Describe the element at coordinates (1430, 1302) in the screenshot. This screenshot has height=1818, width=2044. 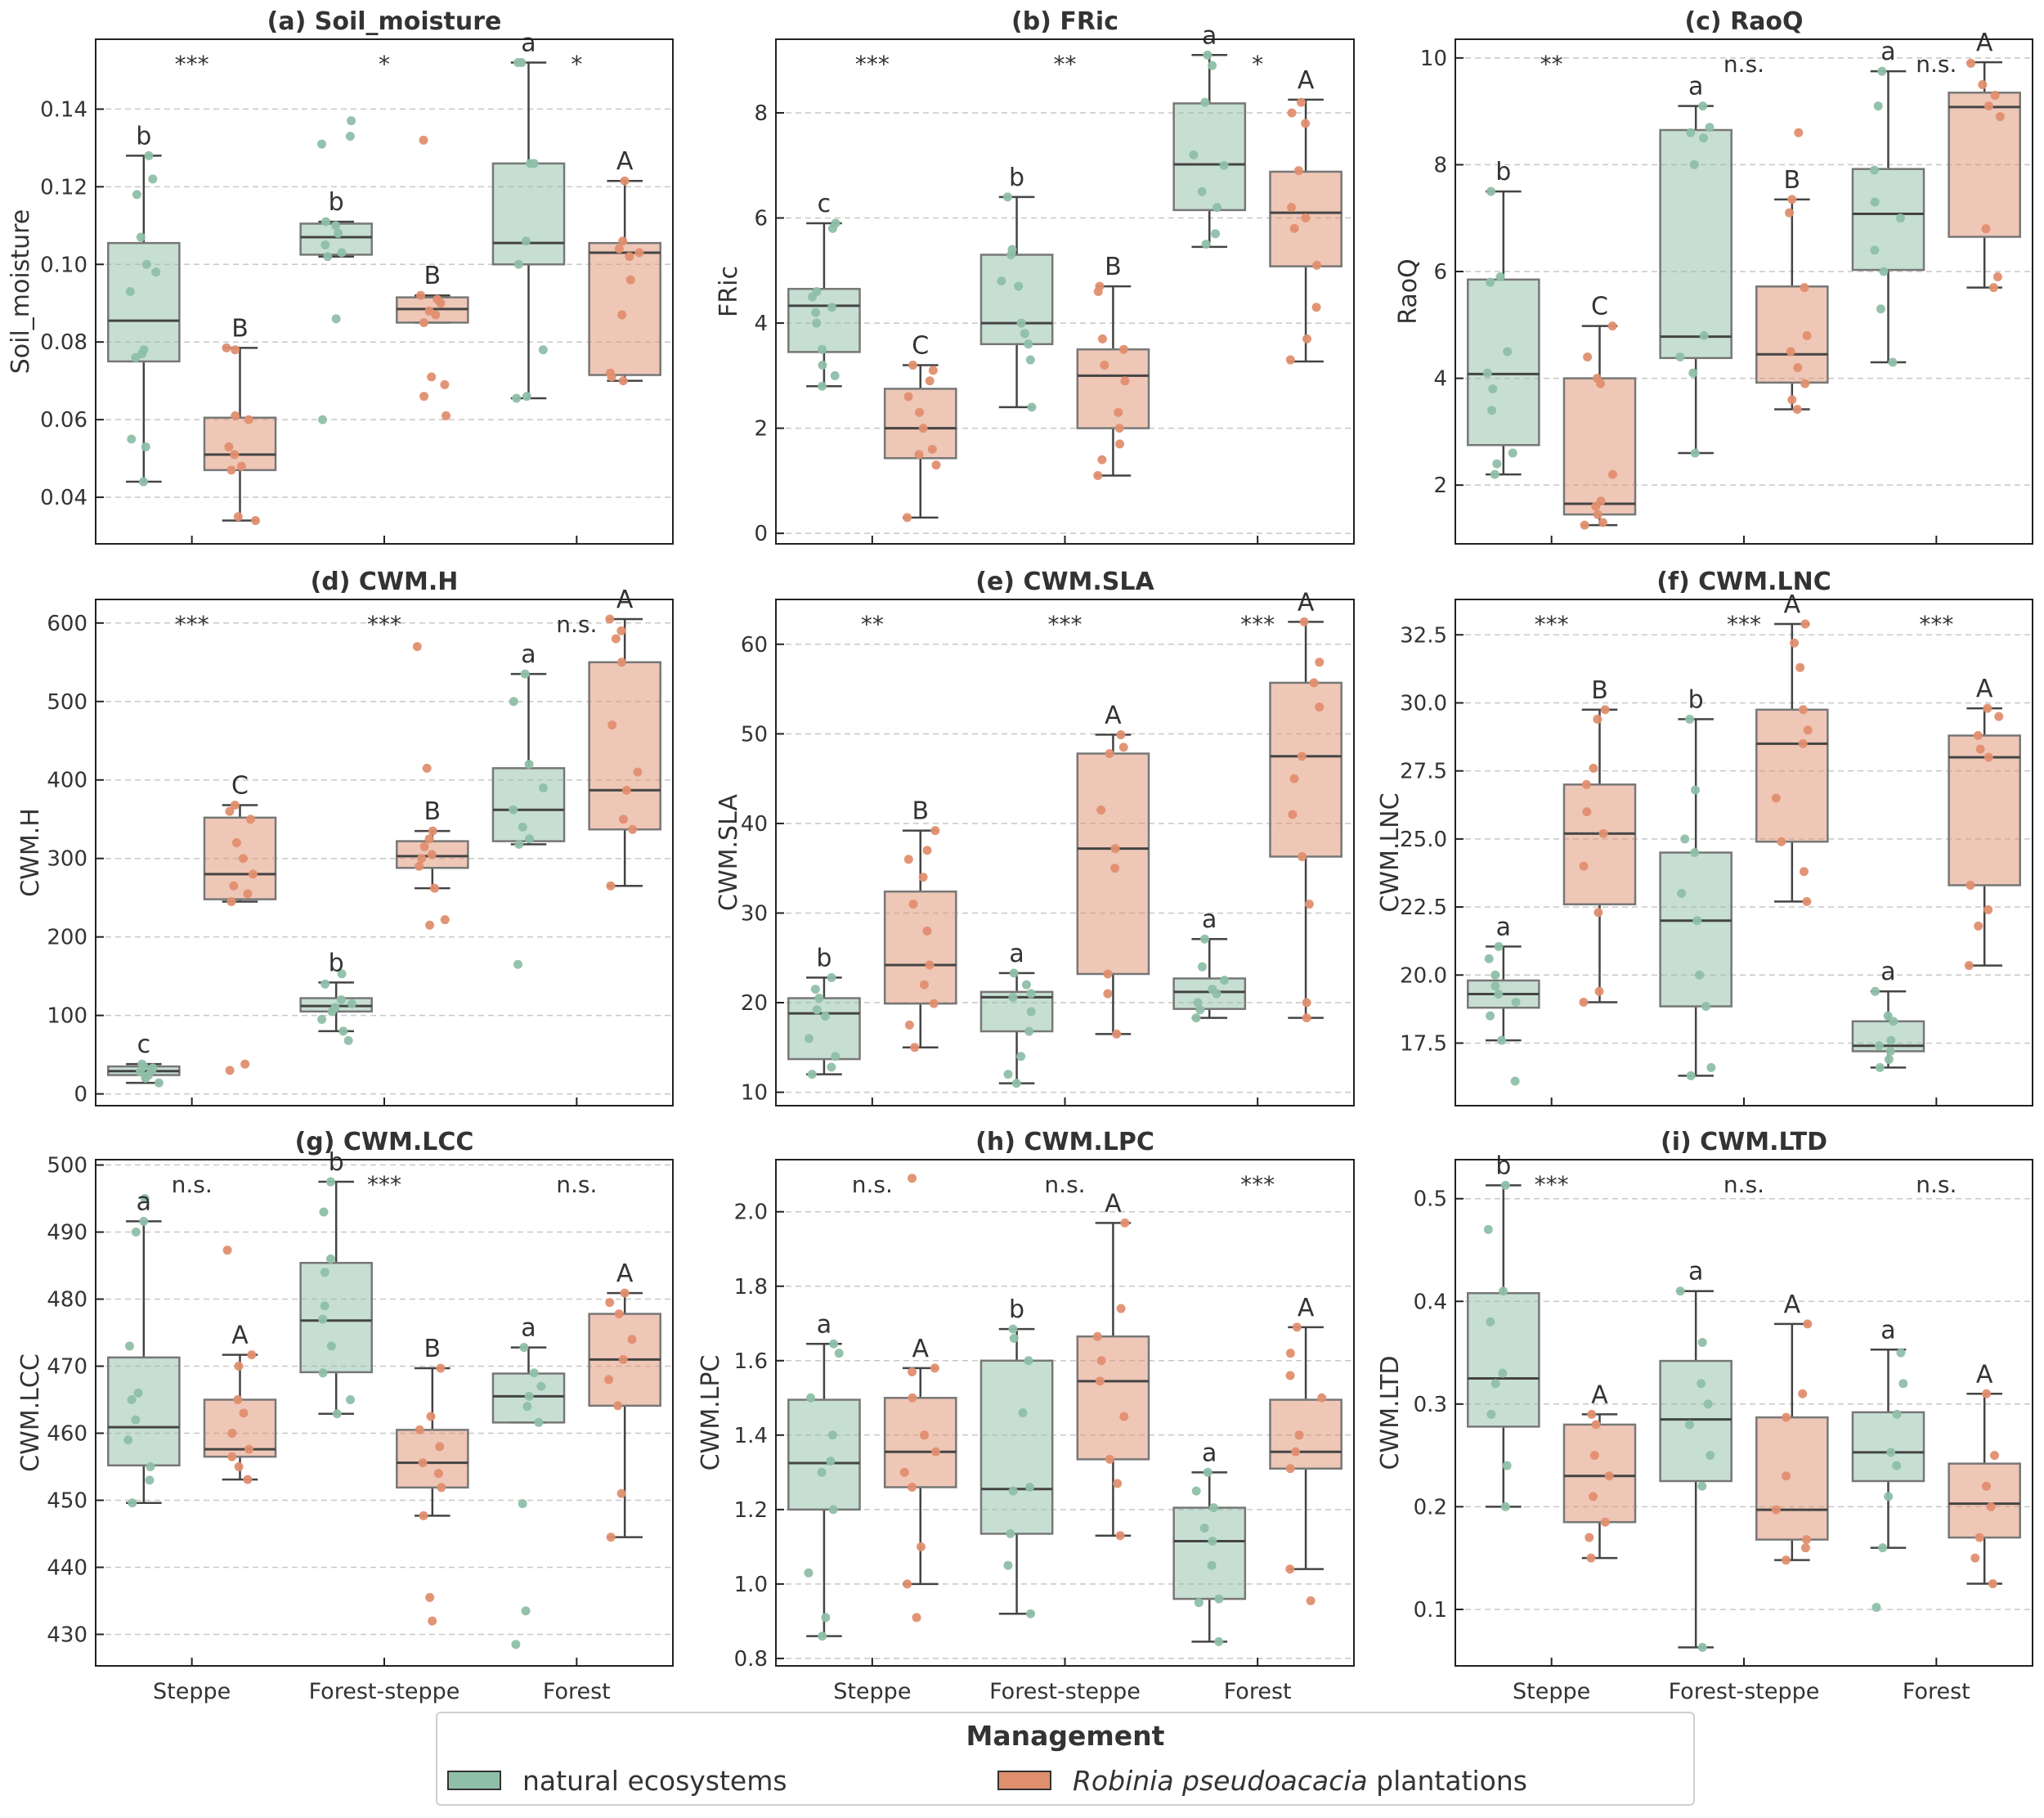
I see `panel-9-ytick-label: 0.4` at that location.